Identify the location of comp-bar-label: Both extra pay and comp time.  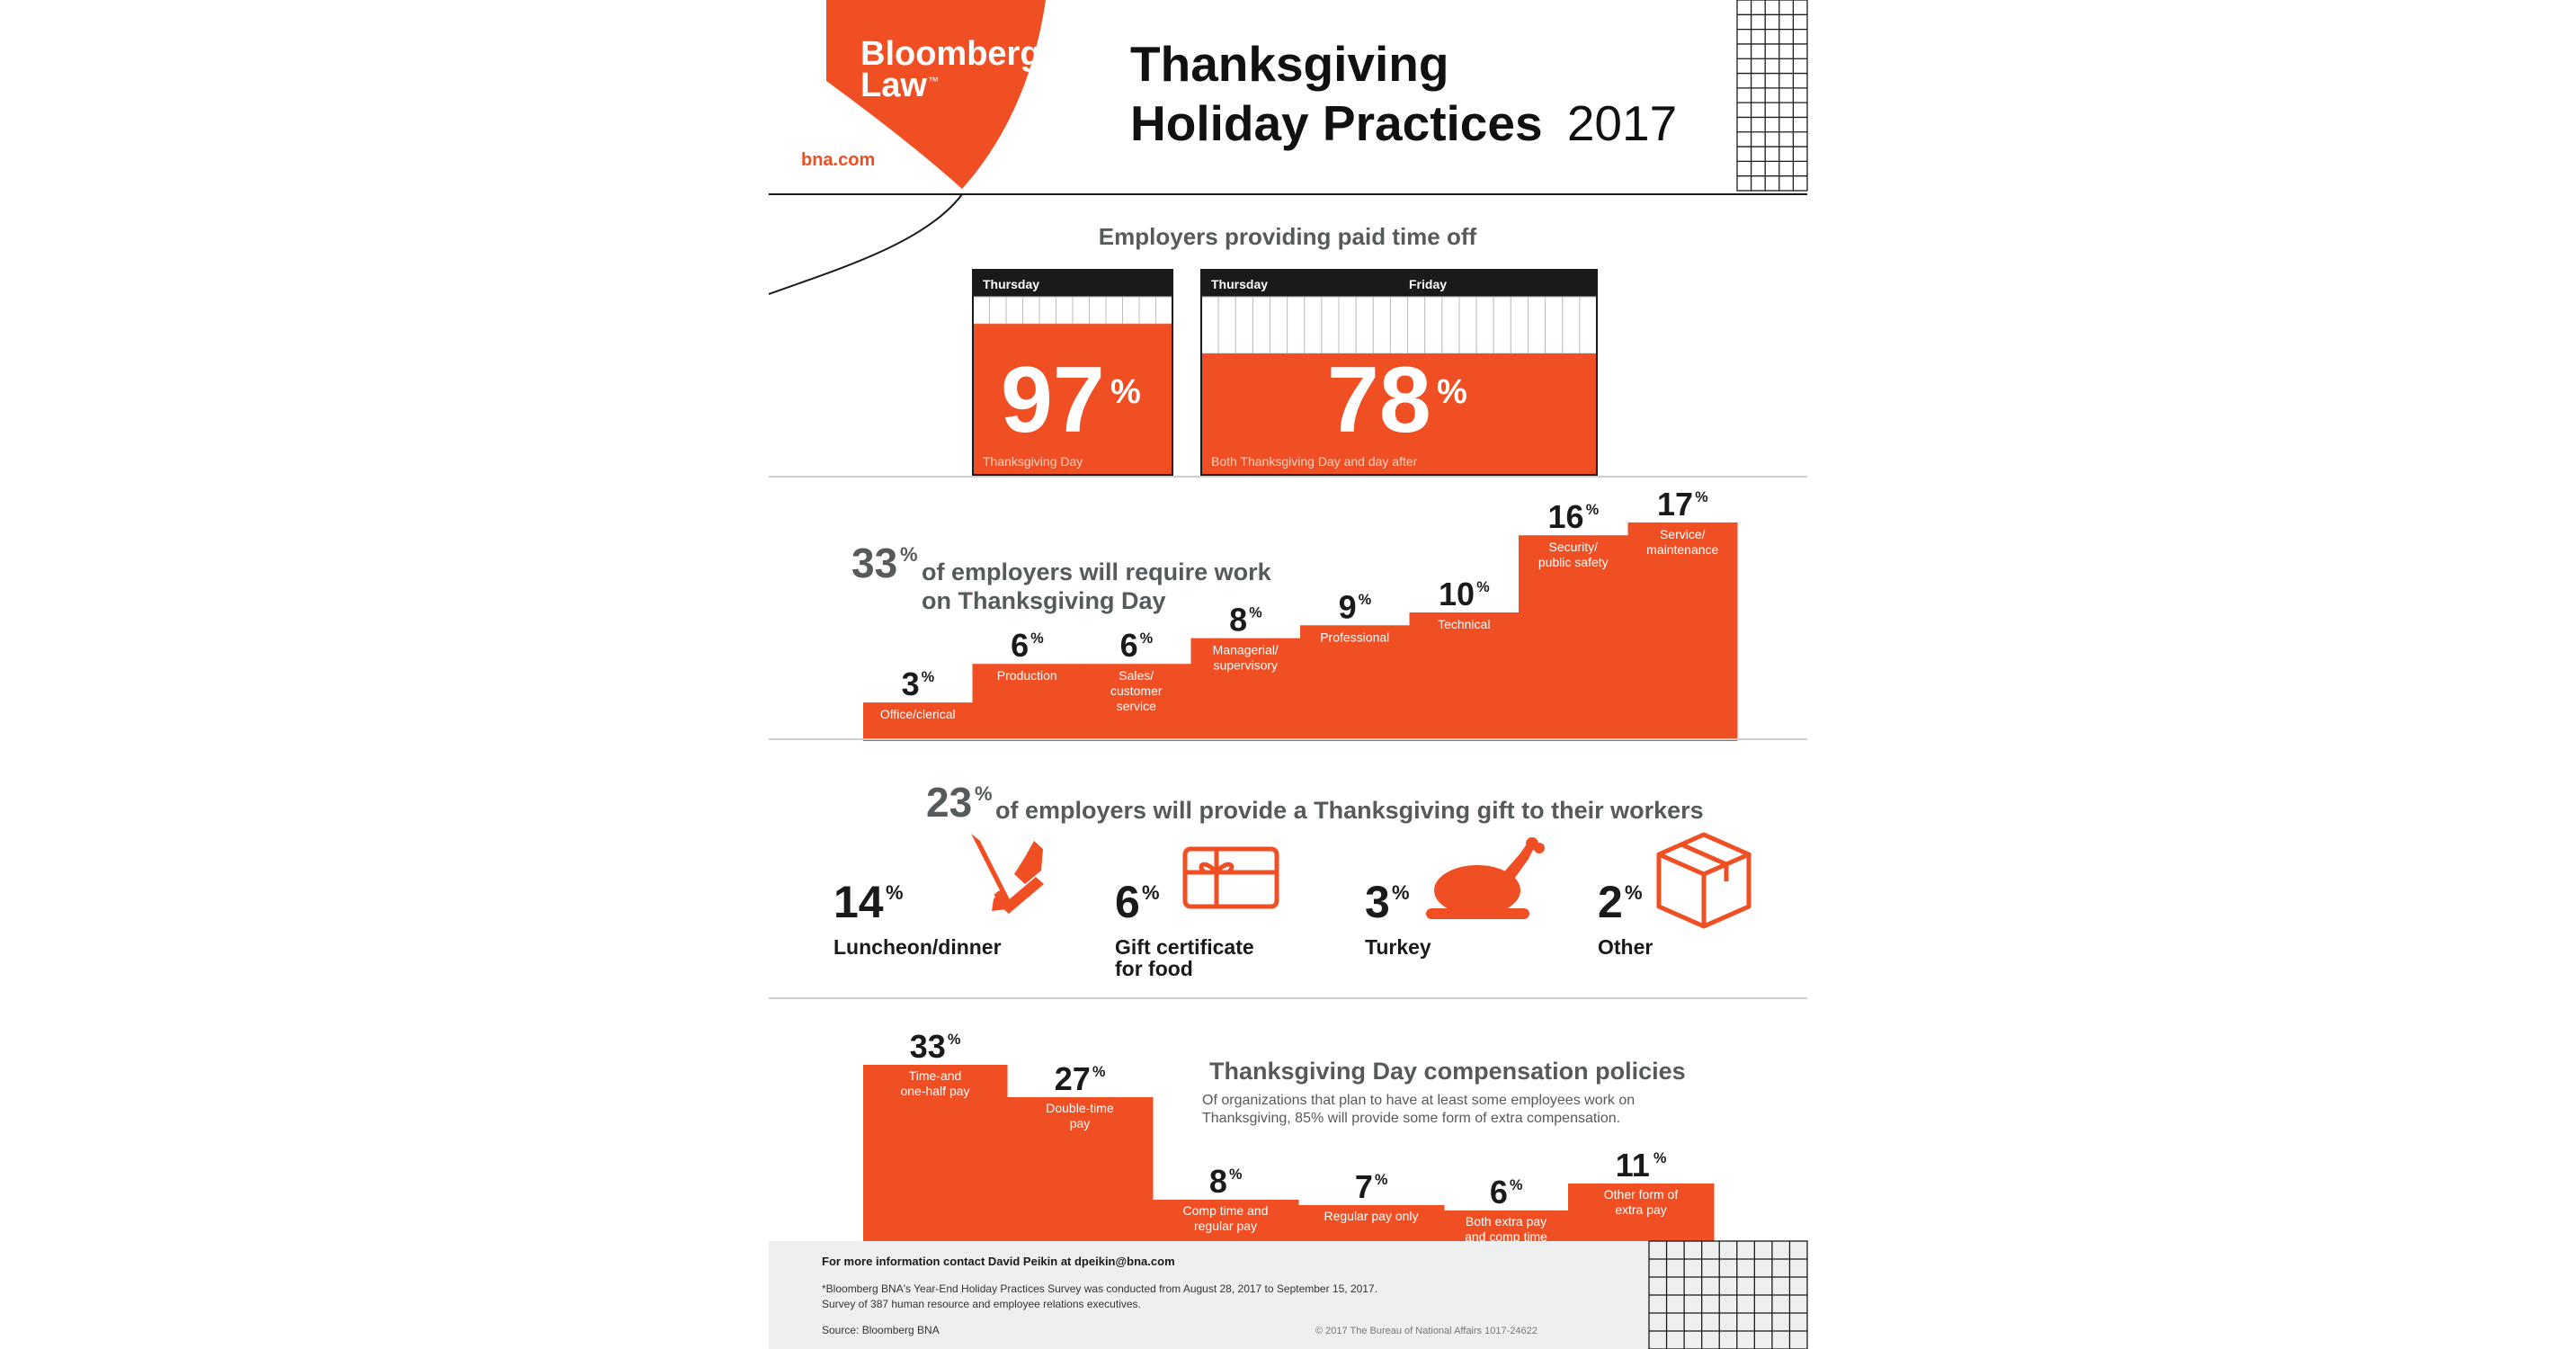
(1506, 1229).